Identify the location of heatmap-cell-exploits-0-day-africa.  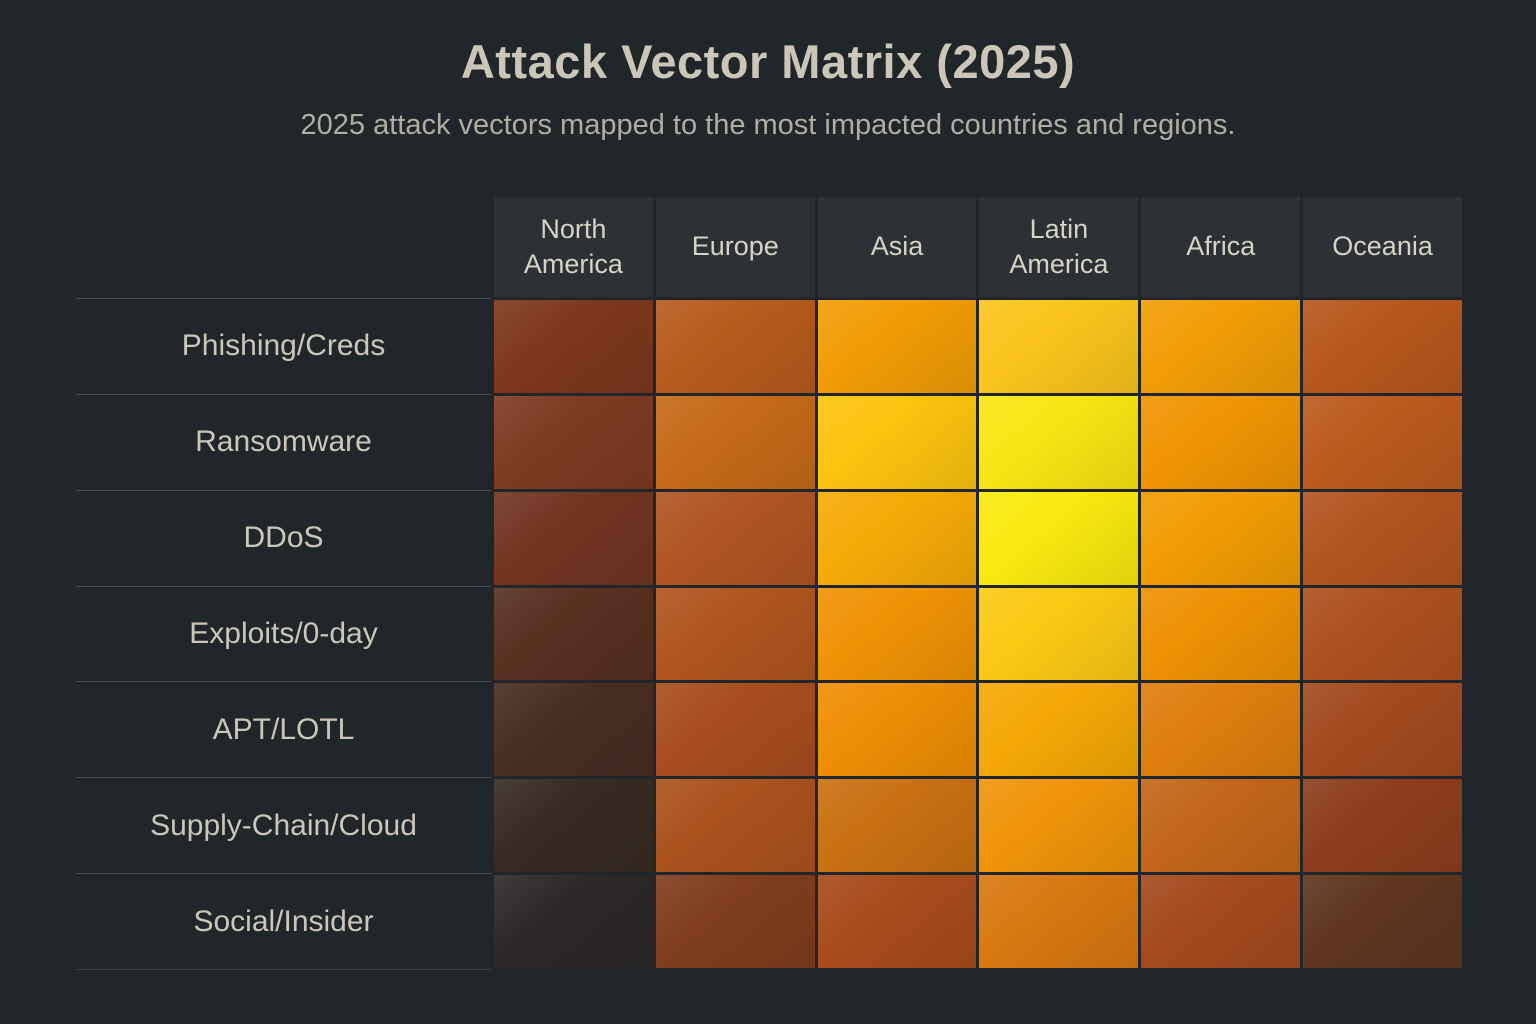
(1221, 634).